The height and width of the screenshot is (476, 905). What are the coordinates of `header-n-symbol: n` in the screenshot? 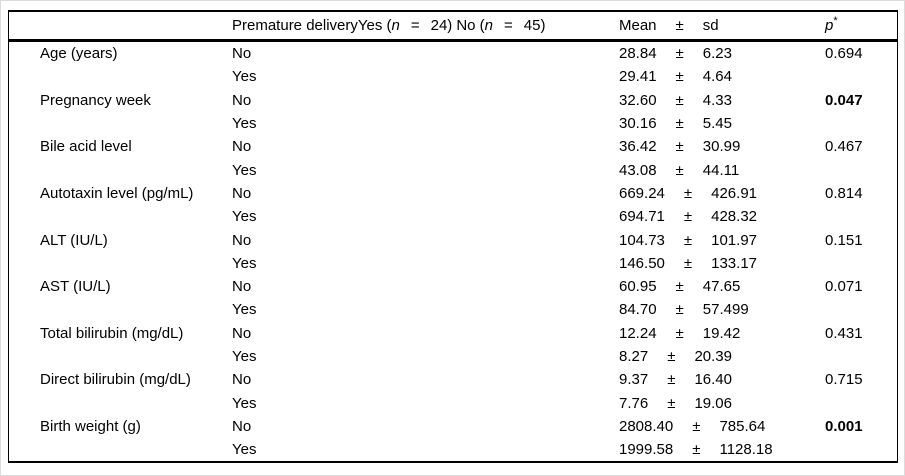 It's located at (395, 25).